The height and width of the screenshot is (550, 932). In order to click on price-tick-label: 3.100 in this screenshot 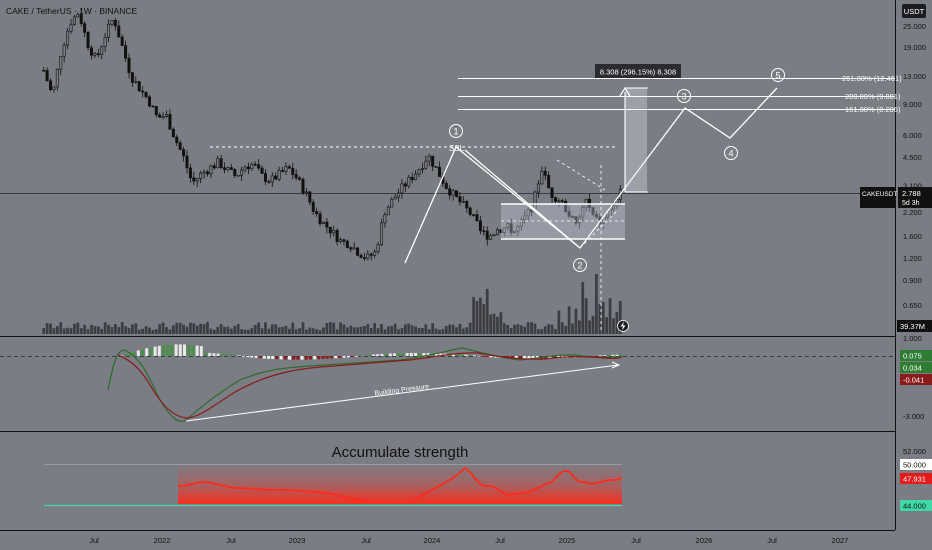, I will do `click(912, 186)`.